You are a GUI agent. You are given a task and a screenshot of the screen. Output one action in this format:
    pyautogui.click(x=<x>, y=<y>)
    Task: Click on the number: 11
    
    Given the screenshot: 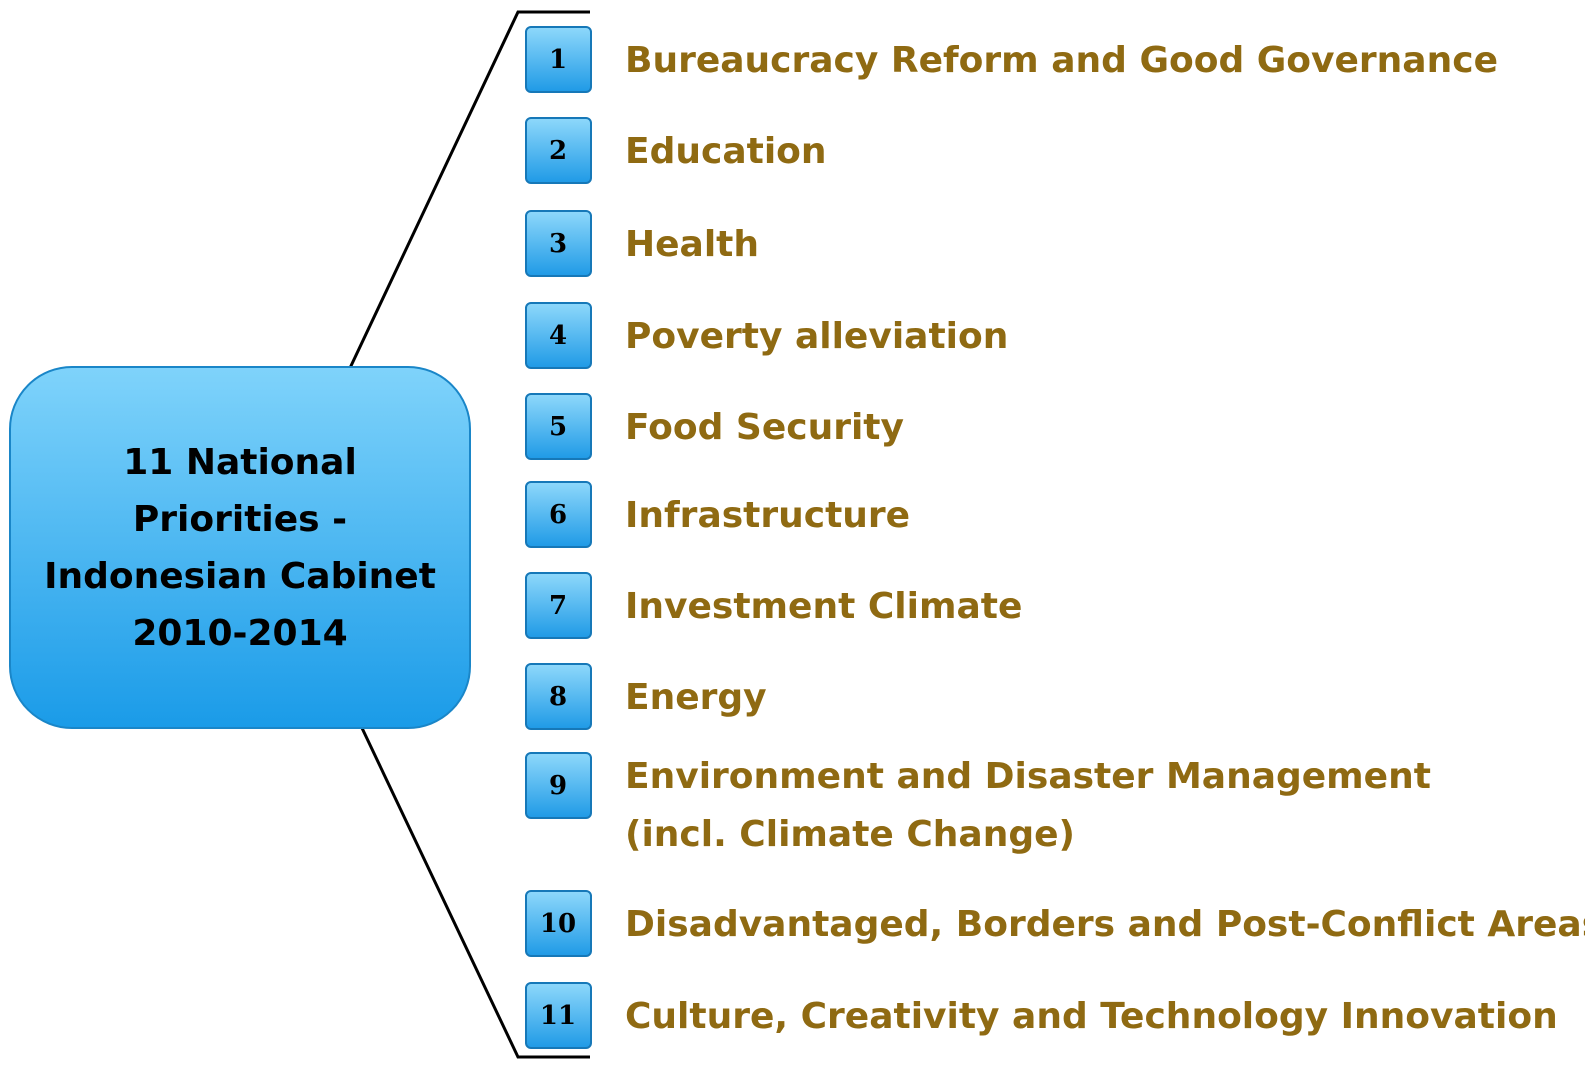 What is the action you would take?
    pyautogui.click(x=558, y=1016)
    